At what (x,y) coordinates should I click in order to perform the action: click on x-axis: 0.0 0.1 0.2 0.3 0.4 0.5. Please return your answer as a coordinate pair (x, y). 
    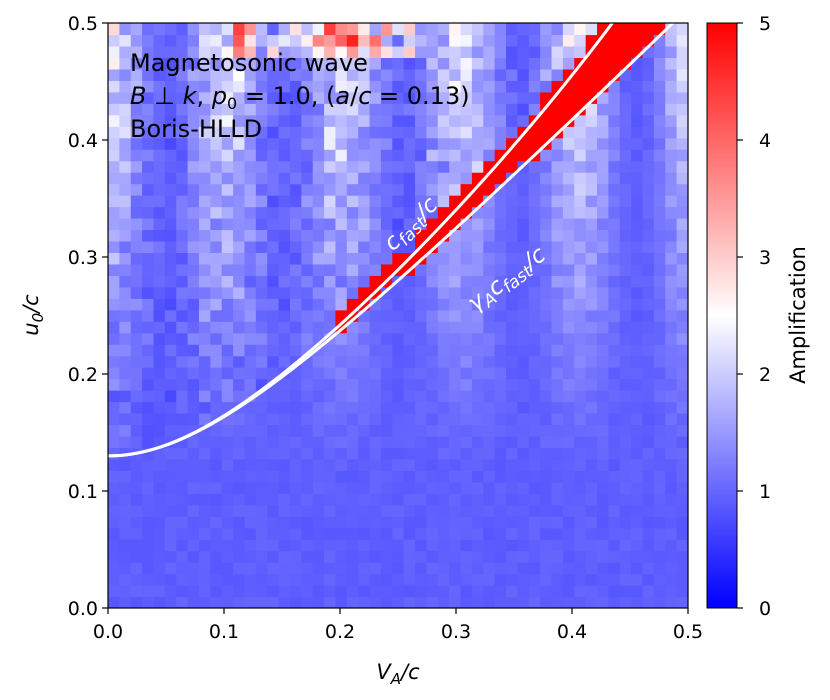
    Looking at the image, I should click on (398, 625).